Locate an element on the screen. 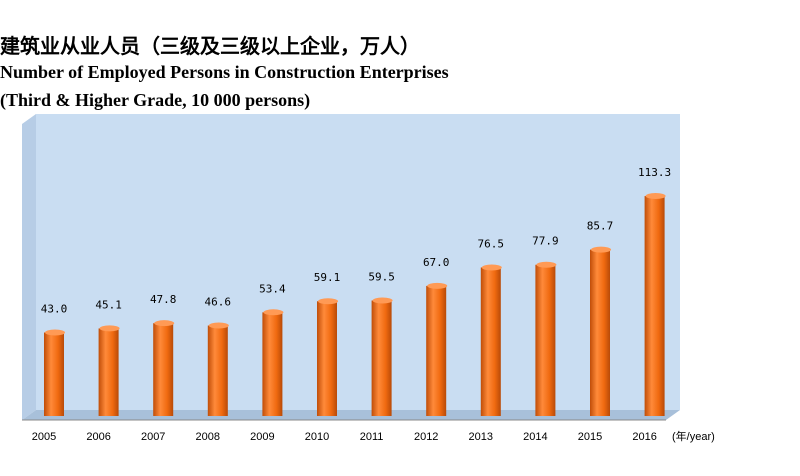  value-label-2015: 85.7 is located at coordinates (600, 226).